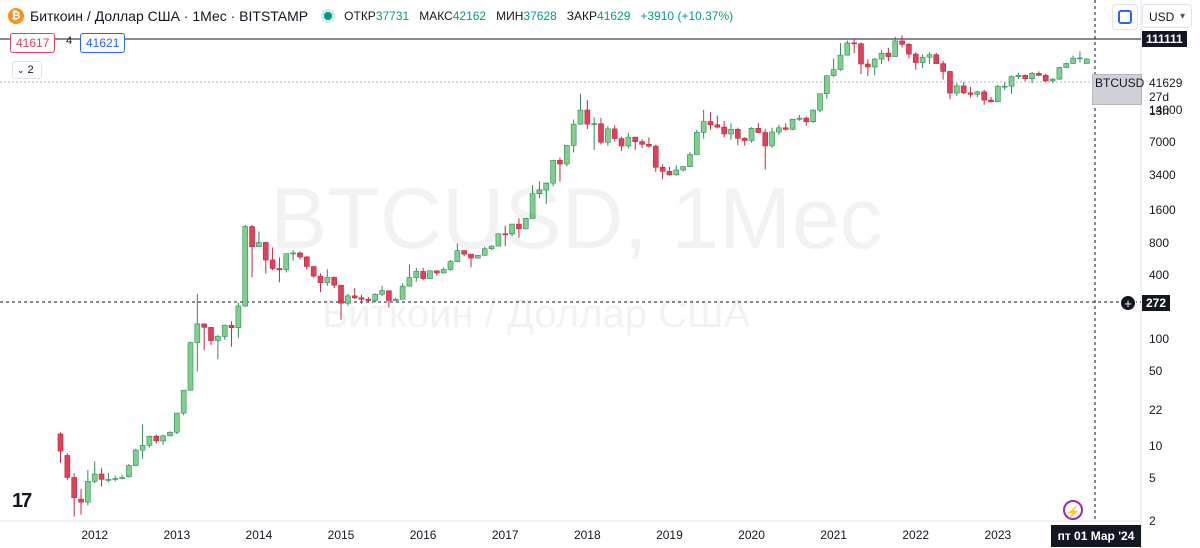 The width and height of the screenshot is (1200, 548). I want to click on tradingview-logo: 17, so click(22, 501).